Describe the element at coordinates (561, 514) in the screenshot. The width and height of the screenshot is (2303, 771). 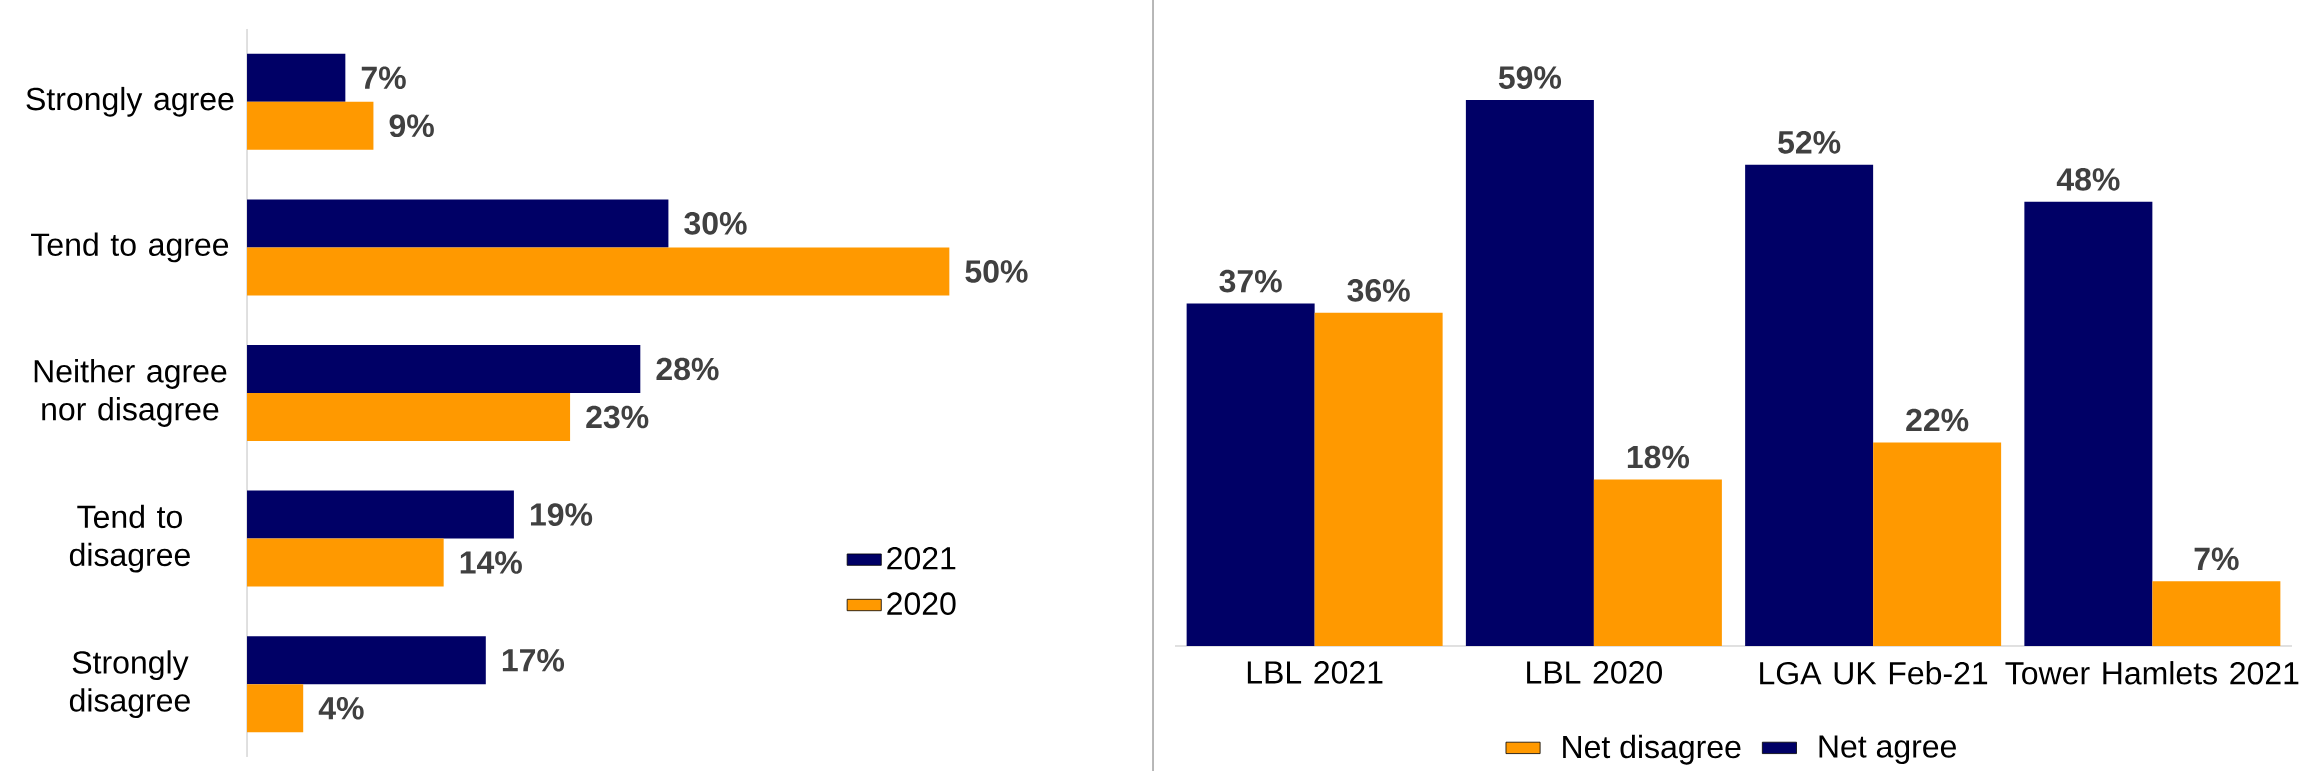
I see `data-label: 19%` at that location.